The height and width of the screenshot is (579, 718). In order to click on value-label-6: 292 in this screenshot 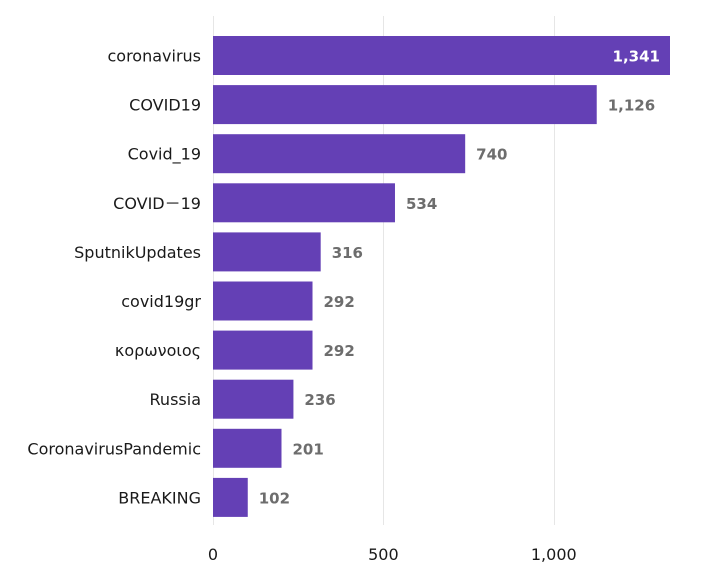, I will do `click(339, 351)`.